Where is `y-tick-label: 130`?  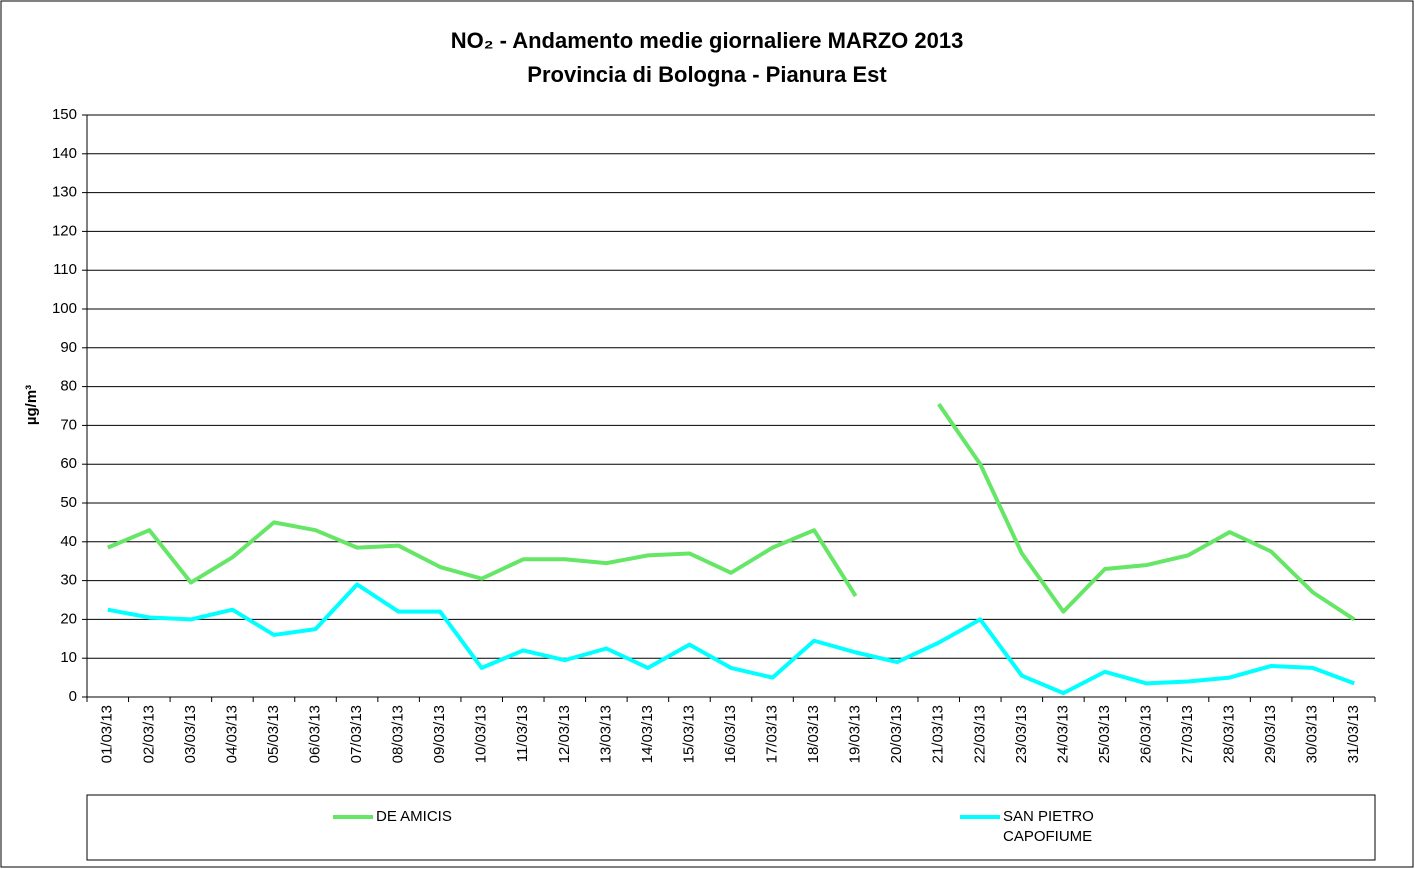 y-tick-label: 130 is located at coordinates (64, 192).